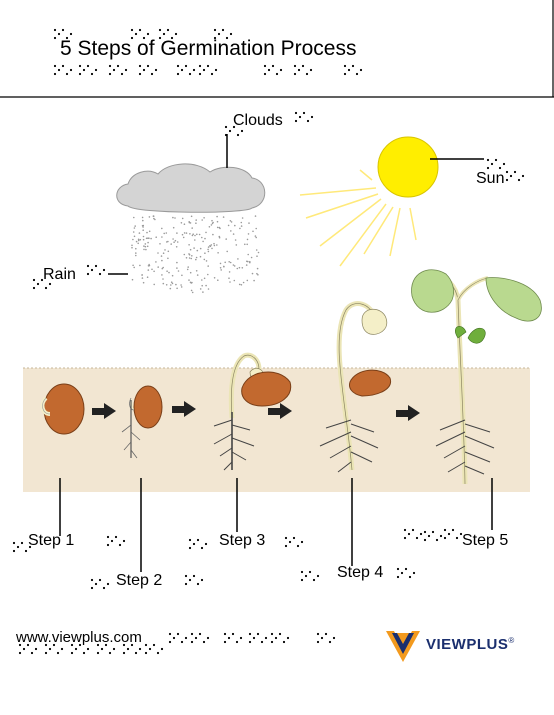 The image size is (554, 715). What do you see at coordinates (369, 201) in the screenshot?
I see `sun` at bounding box center [369, 201].